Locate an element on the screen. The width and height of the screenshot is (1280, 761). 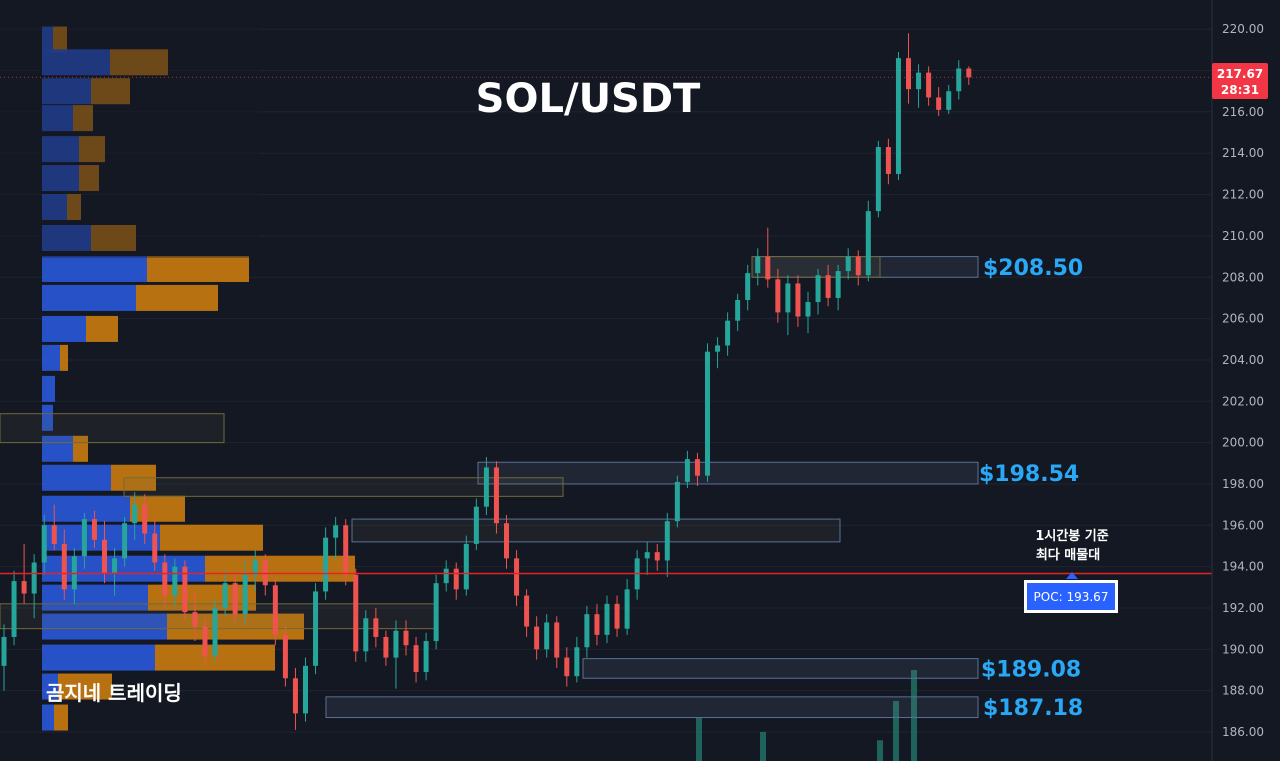
y-tick-label: 188.00 is located at coordinates (1243, 691).